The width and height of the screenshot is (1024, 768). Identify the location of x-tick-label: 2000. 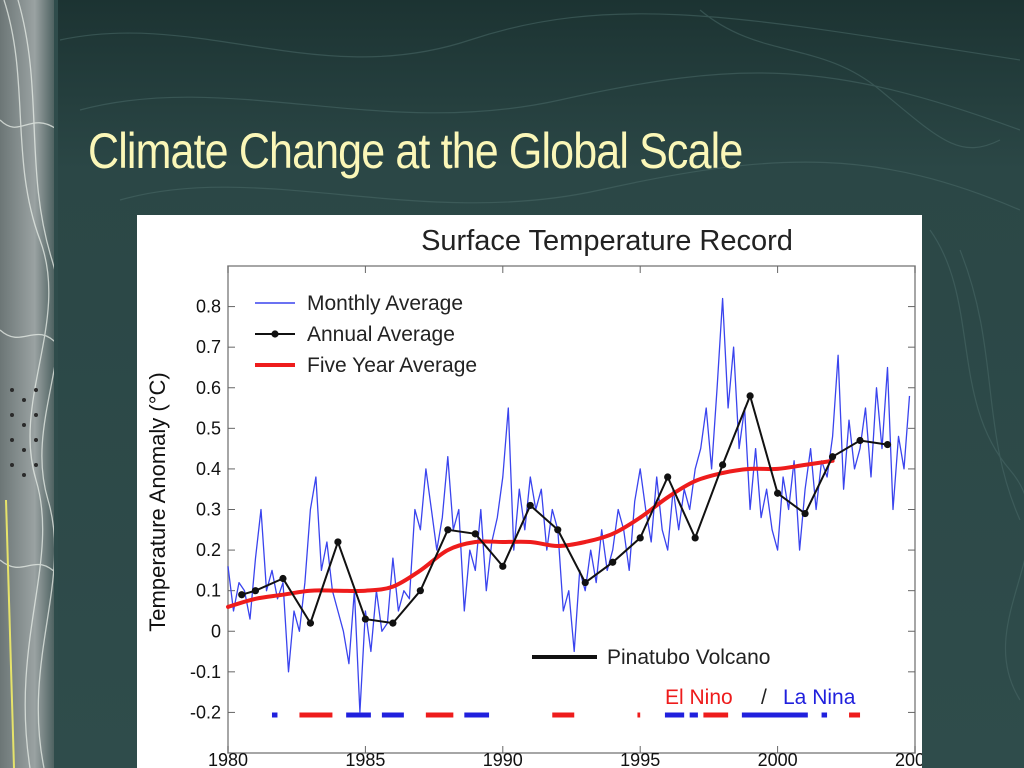
(778, 759).